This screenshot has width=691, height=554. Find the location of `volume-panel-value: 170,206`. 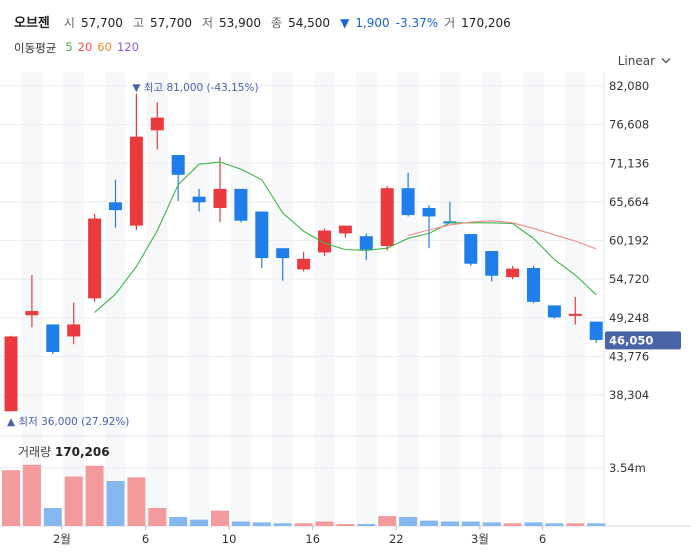

volume-panel-value: 170,206 is located at coordinates (82, 452).